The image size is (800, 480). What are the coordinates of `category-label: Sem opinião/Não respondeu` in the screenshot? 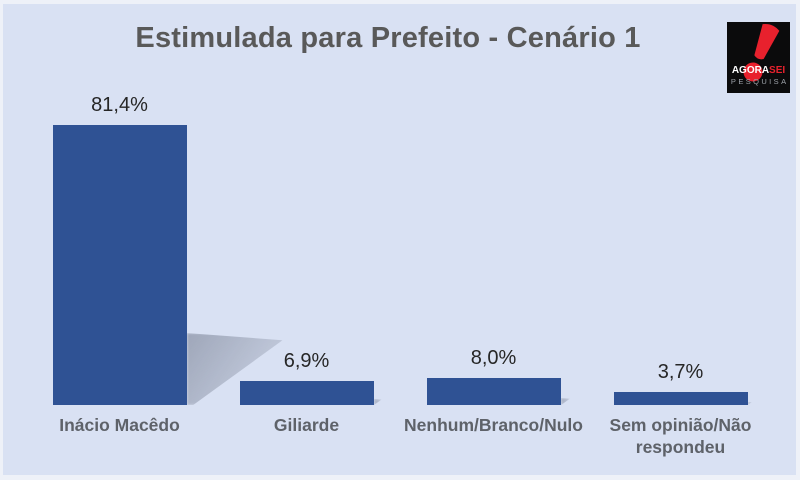 It's located at (680, 436).